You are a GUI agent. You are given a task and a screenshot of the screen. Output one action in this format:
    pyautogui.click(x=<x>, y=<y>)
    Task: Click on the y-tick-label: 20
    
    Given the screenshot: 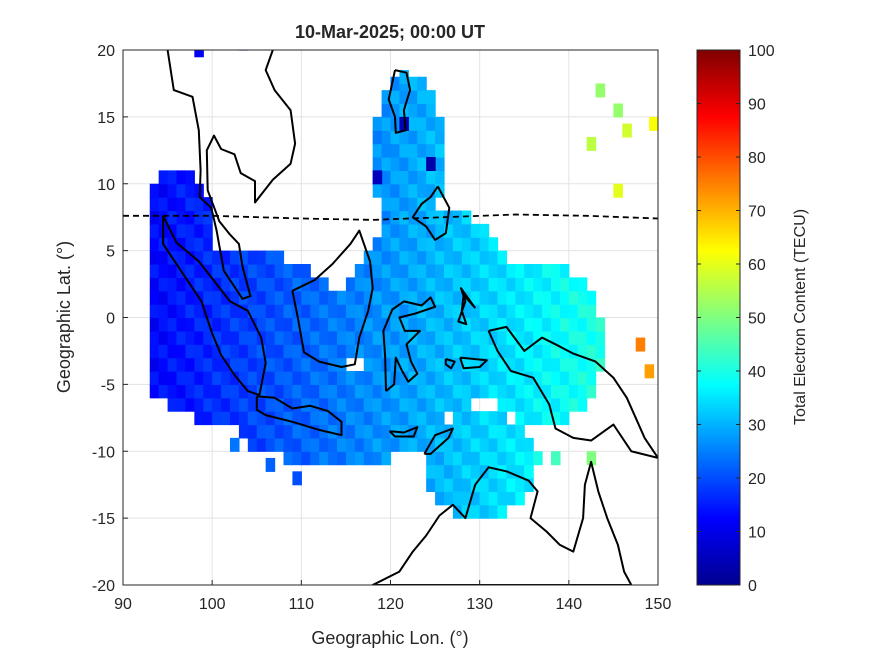 What is the action you would take?
    pyautogui.click(x=106, y=51)
    